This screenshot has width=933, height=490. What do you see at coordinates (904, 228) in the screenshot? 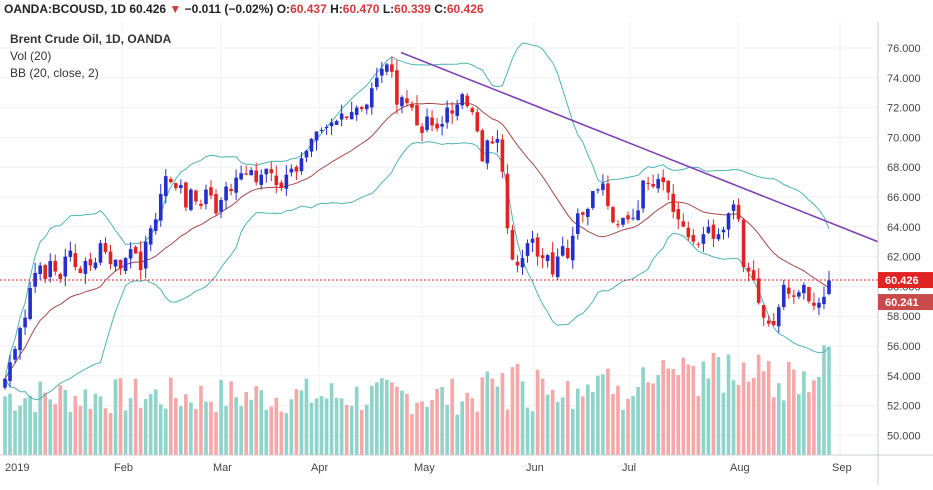
I see `y-tick-label: 64.000` at bounding box center [904, 228].